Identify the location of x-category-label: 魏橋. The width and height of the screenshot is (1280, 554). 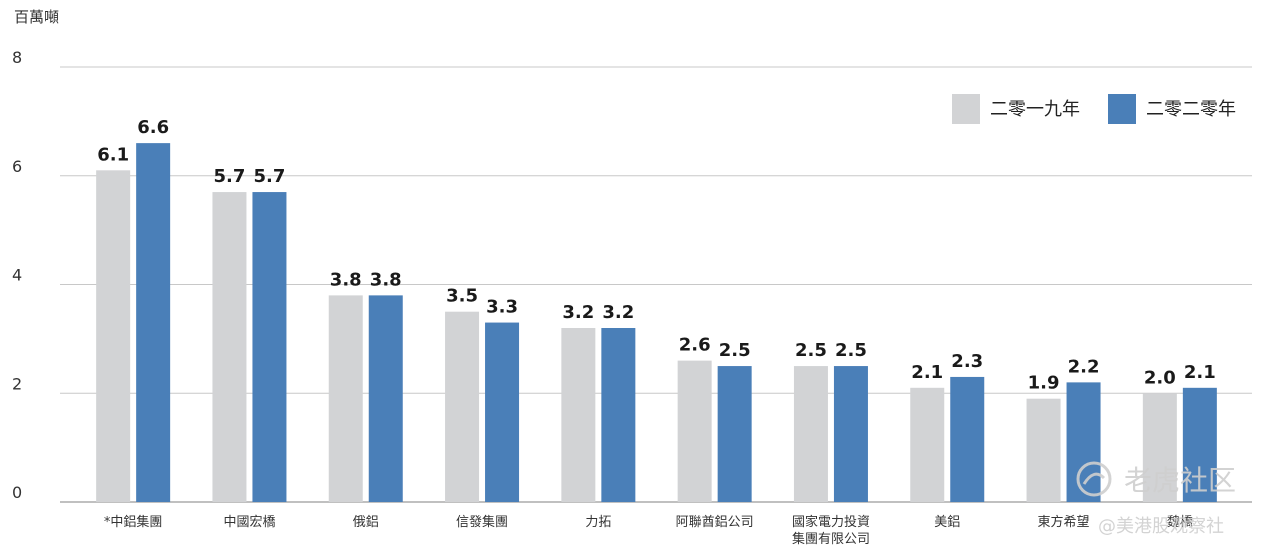
(1180, 522).